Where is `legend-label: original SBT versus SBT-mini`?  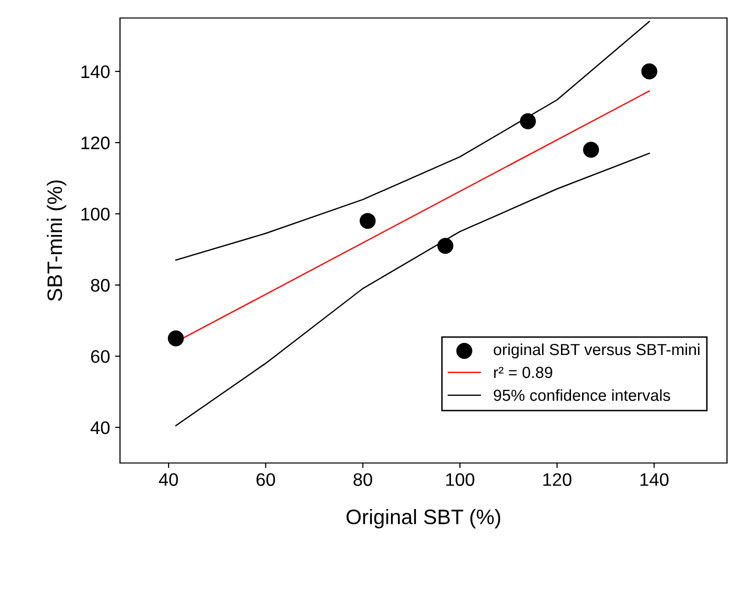 legend-label: original SBT versus SBT-mini is located at coordinates (597, 350).